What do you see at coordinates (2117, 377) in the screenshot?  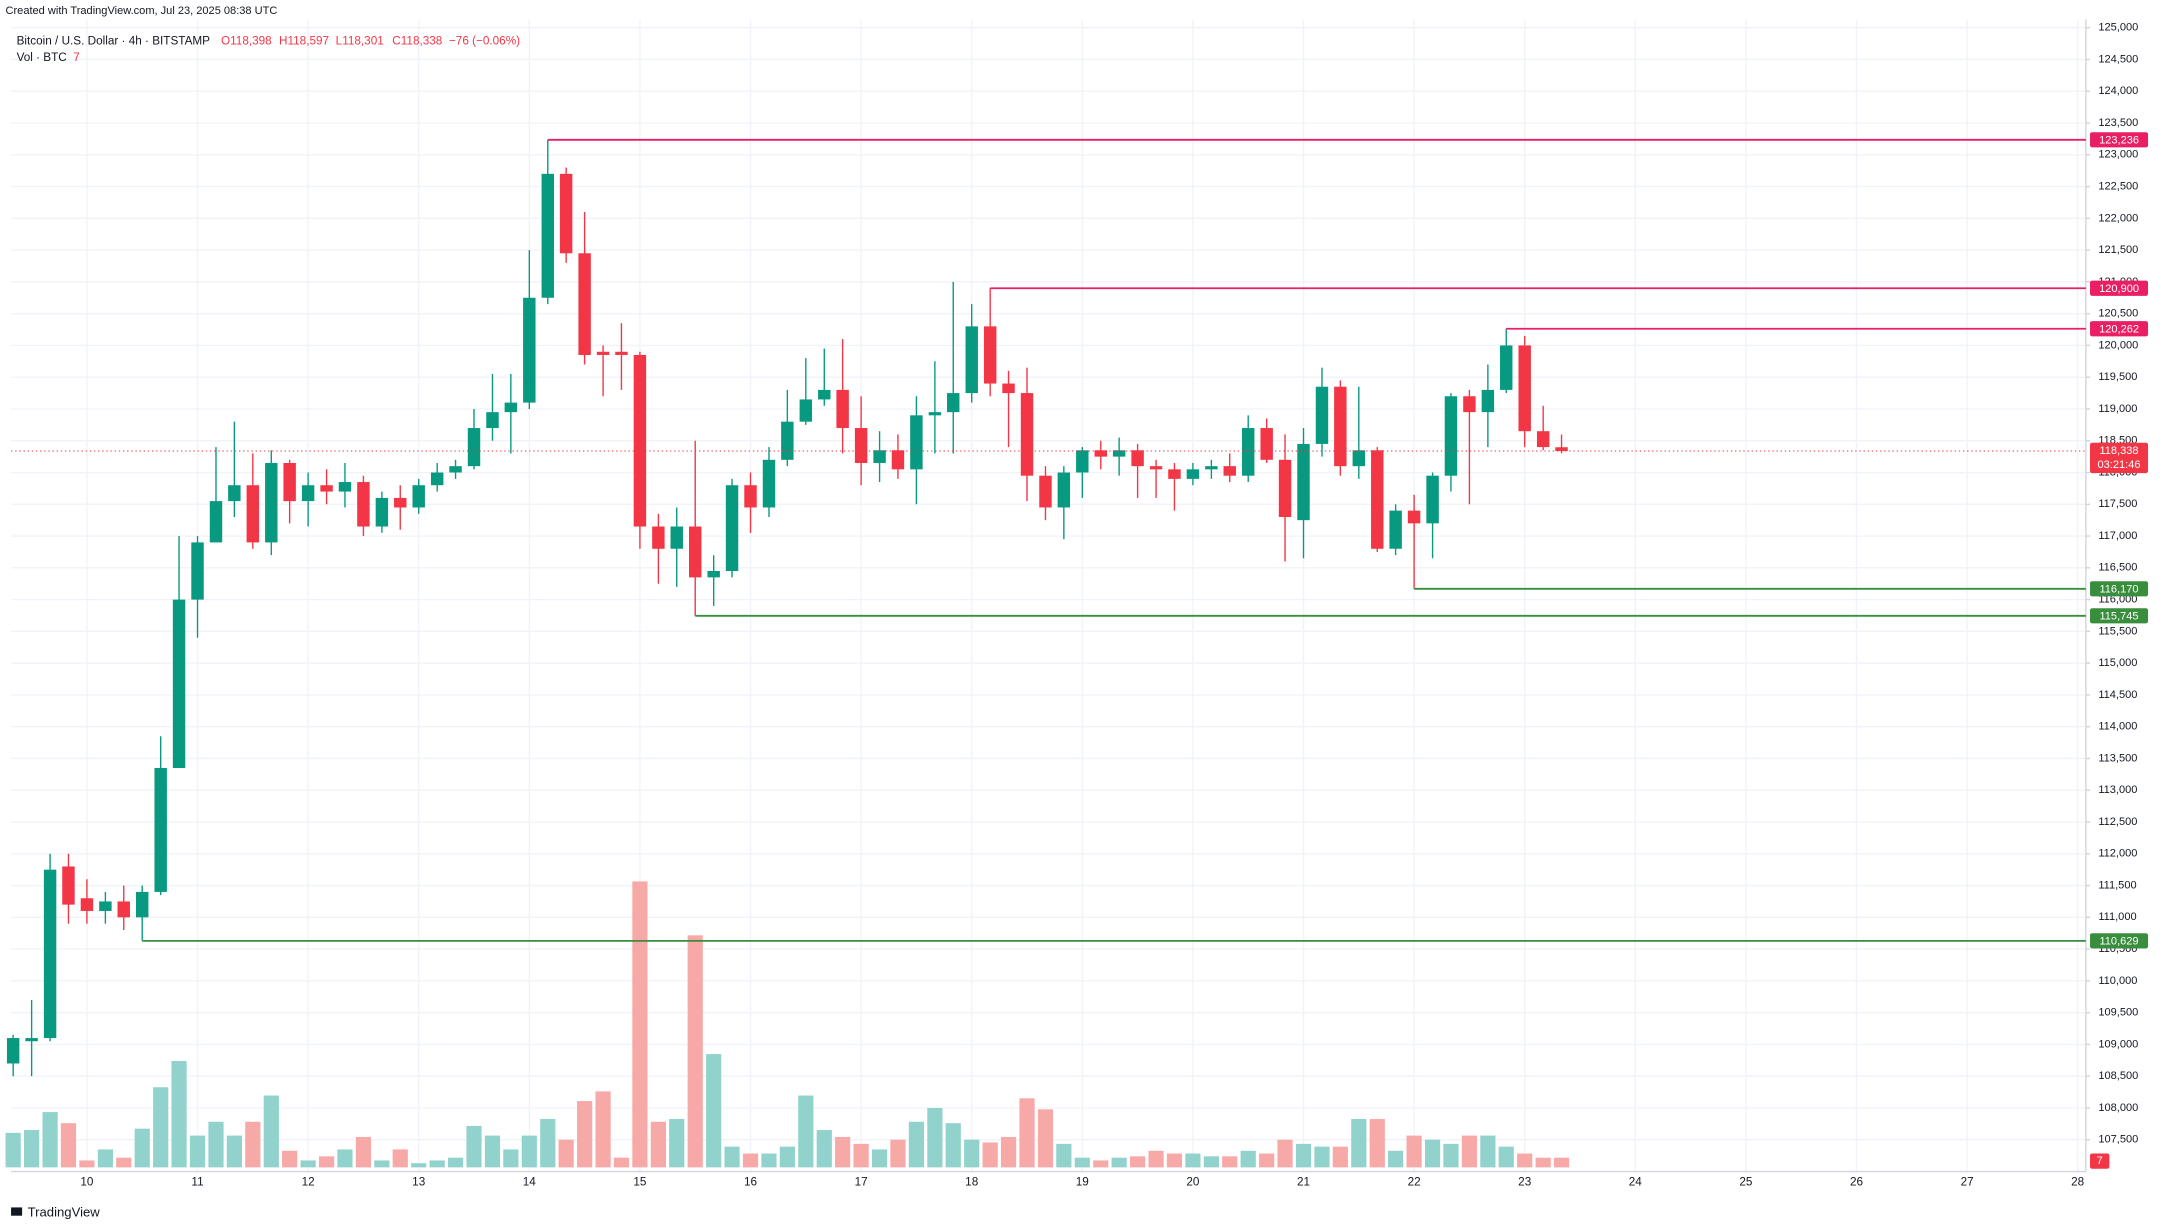 I see `y-tick-label: 119,500` at bounding box center [2117, 377].